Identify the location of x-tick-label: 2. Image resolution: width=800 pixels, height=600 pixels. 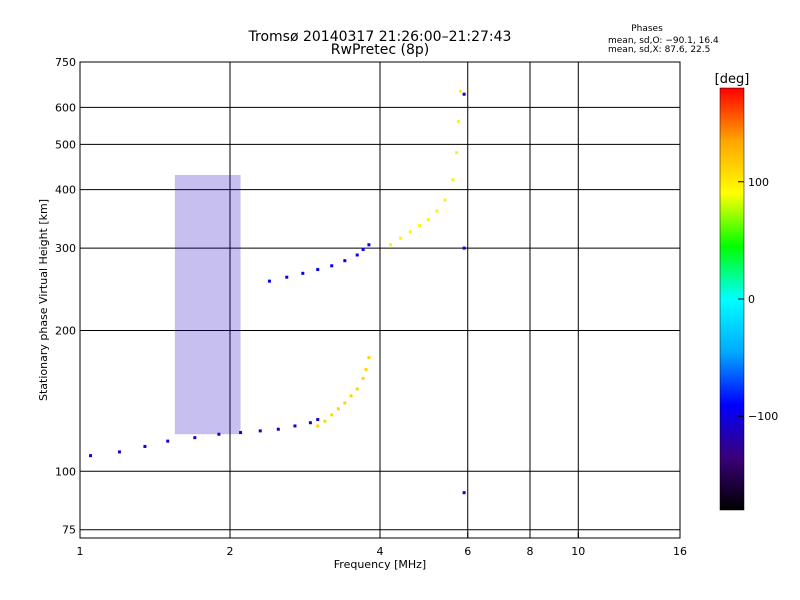
(230, 551).